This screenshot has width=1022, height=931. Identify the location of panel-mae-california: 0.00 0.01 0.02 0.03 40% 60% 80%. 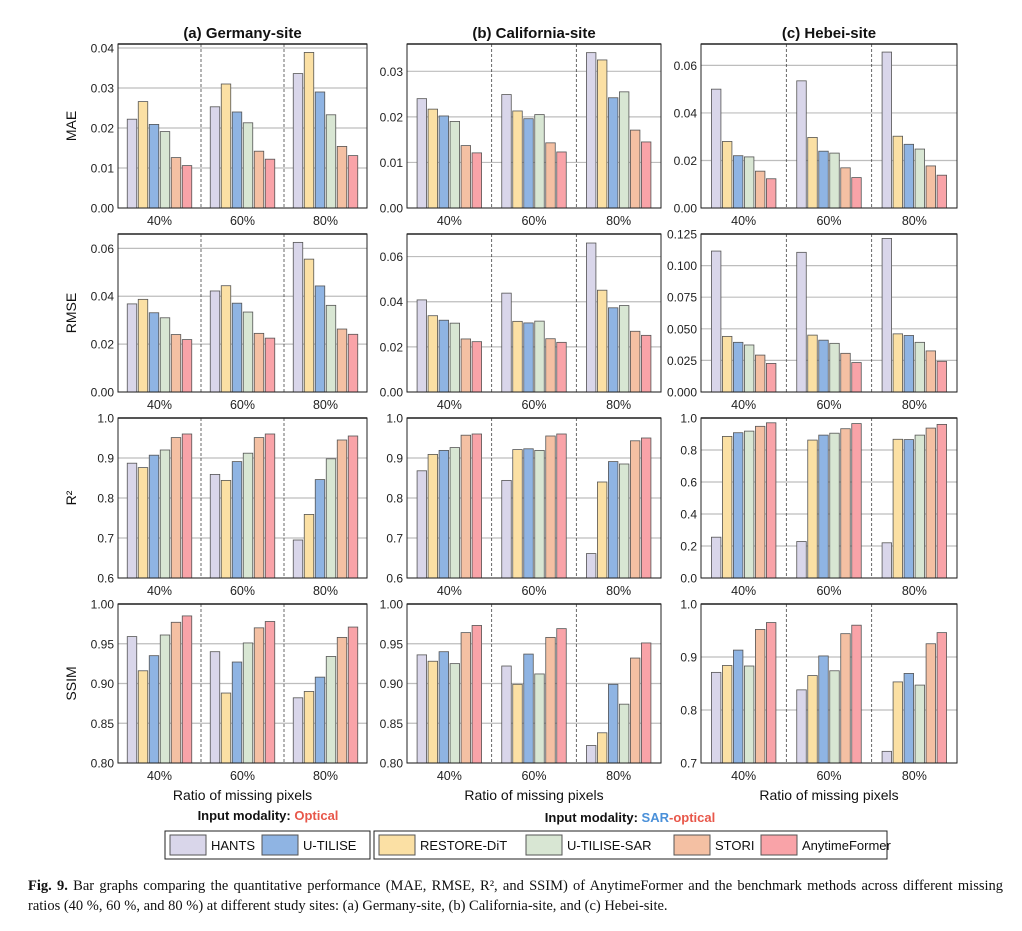
(521, 135).